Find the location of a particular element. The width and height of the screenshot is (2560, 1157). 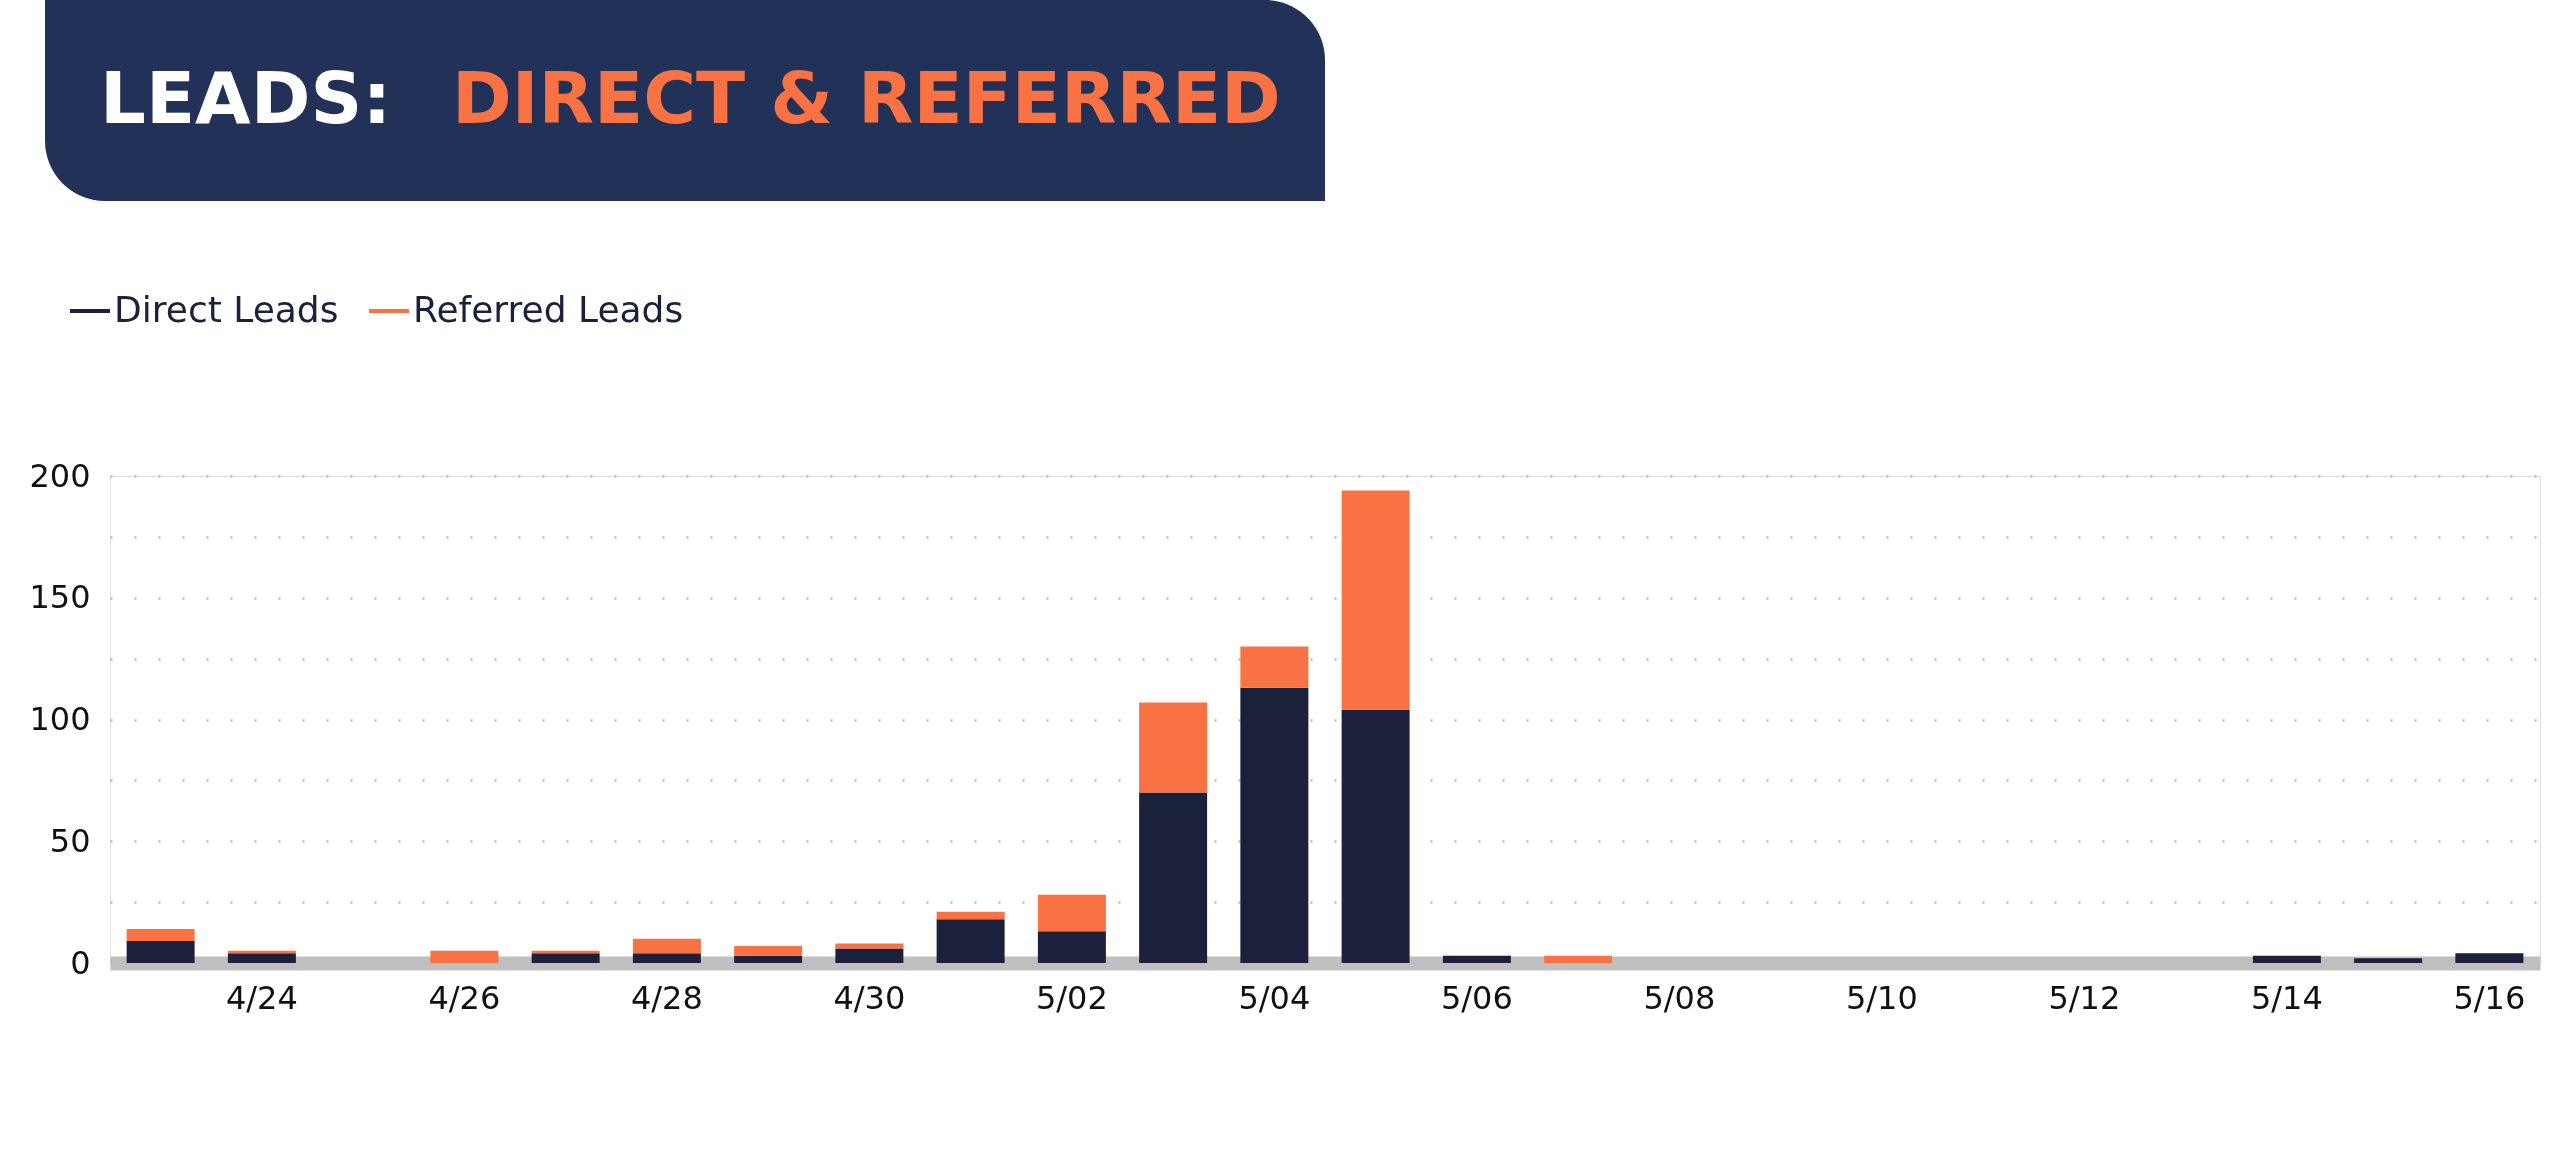

x-tick-label: 5/04 is located at coordinates (1274, 997).